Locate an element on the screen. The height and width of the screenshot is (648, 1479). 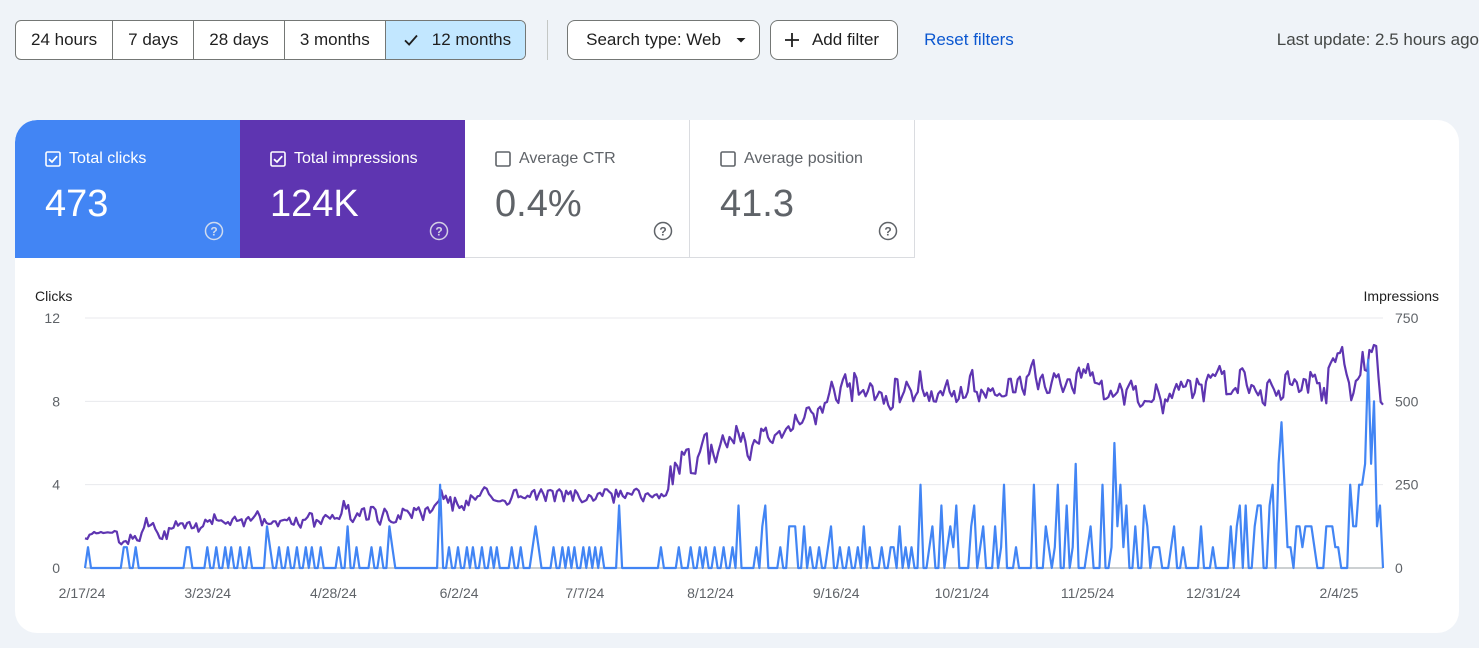
range-7-days: 7 days is located at coordinates (154, 40).